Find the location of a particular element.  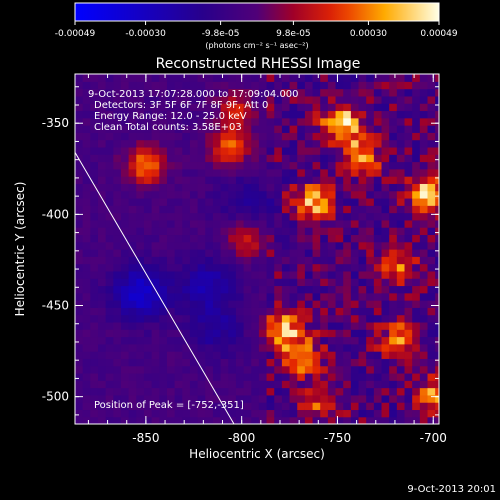

annotation-time: 9-Oct-2013 17:07:28.000 to 17:09:04.000 is located at coordinates (193, 94).